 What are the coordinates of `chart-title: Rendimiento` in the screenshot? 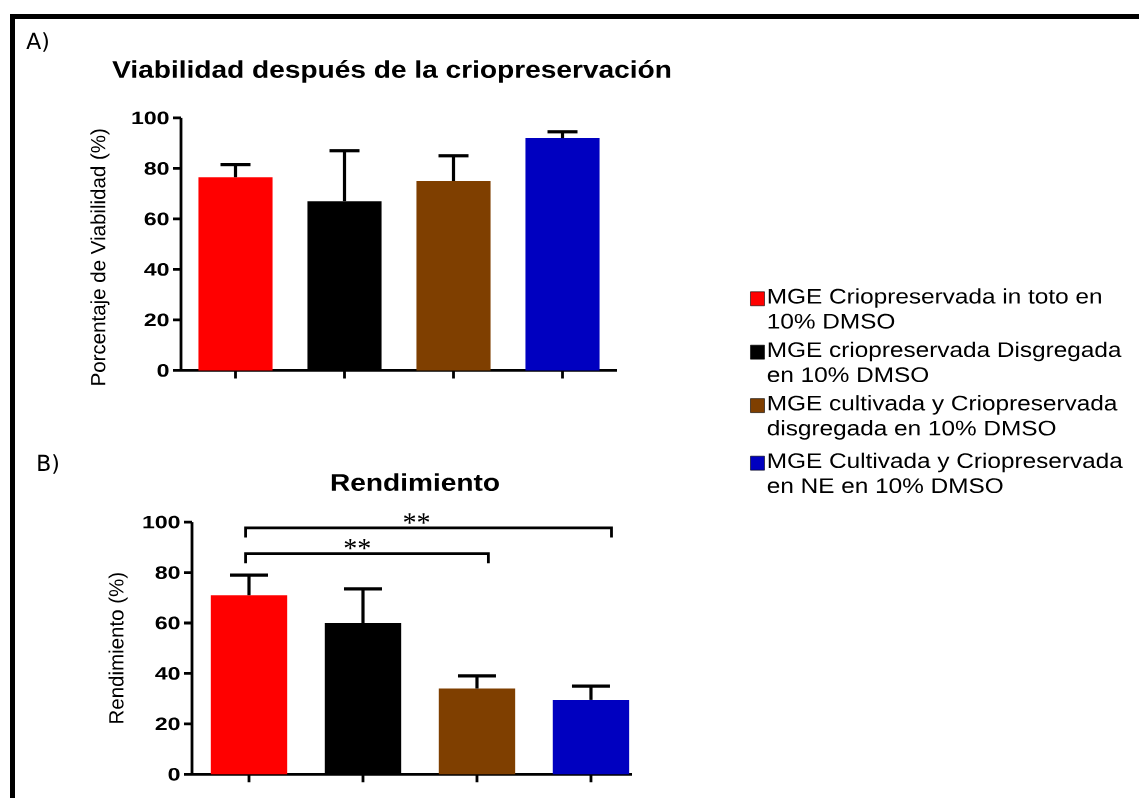 It's located at (415, 482).